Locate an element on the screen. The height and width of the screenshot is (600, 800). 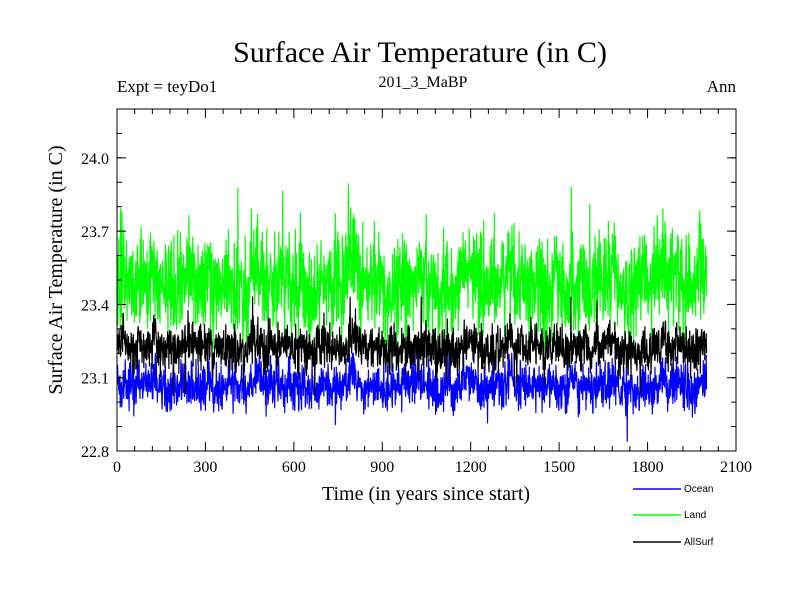
y-axis-label: Surface Air Temperature (in C) is located at coordinates (56, 269).